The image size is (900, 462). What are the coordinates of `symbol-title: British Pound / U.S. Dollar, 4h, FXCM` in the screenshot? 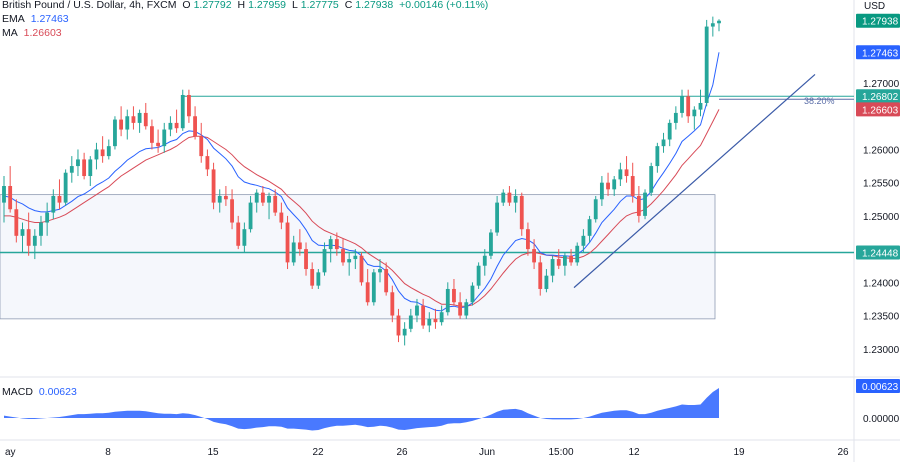 It's located at (89, 5).